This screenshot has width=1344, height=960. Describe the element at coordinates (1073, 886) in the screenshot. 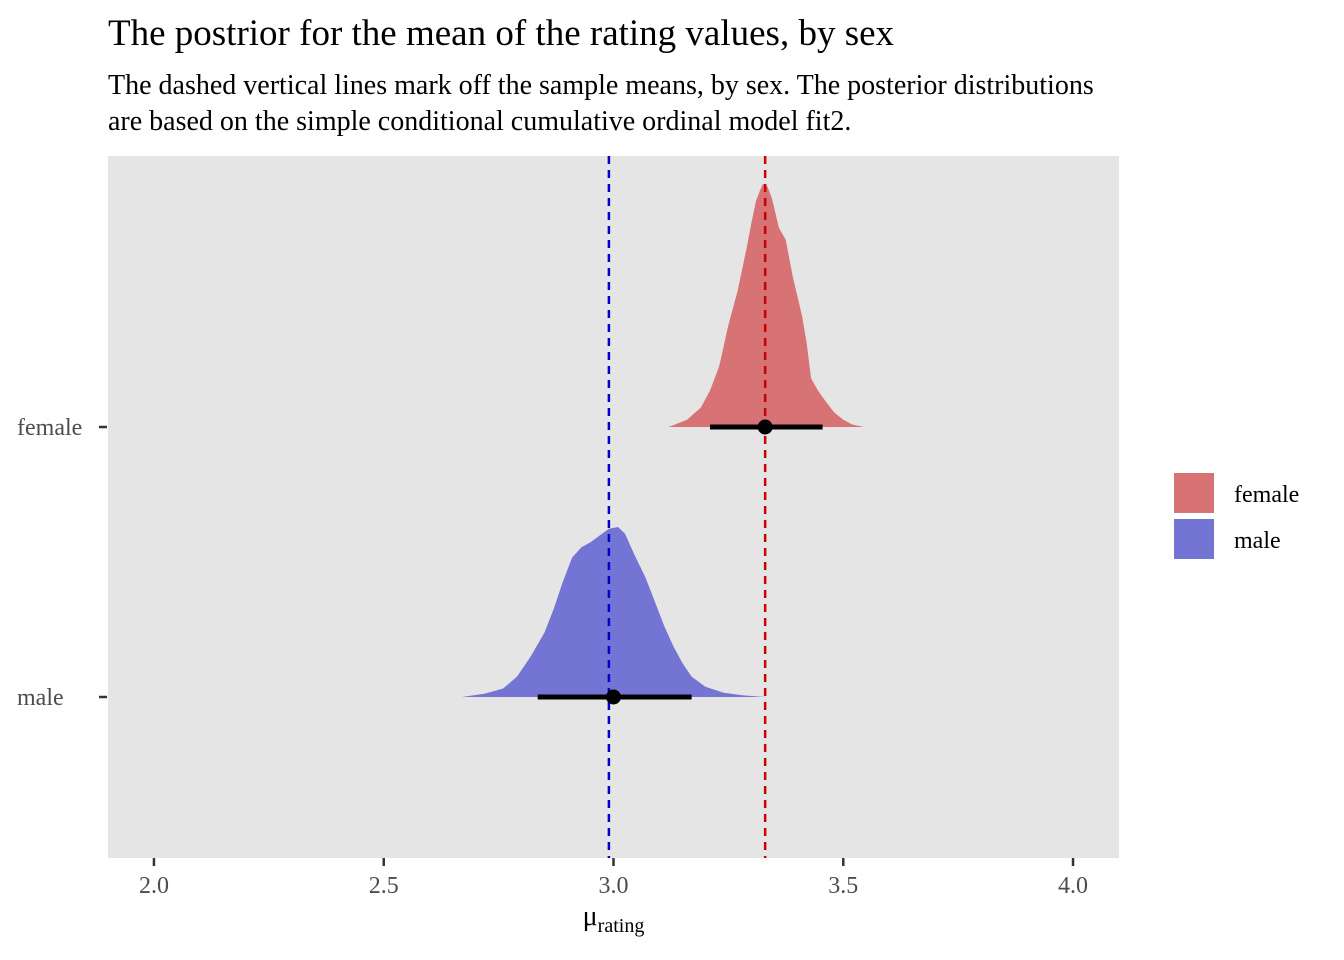

I see `x-tick-label-4.0: 4.0` at that location.